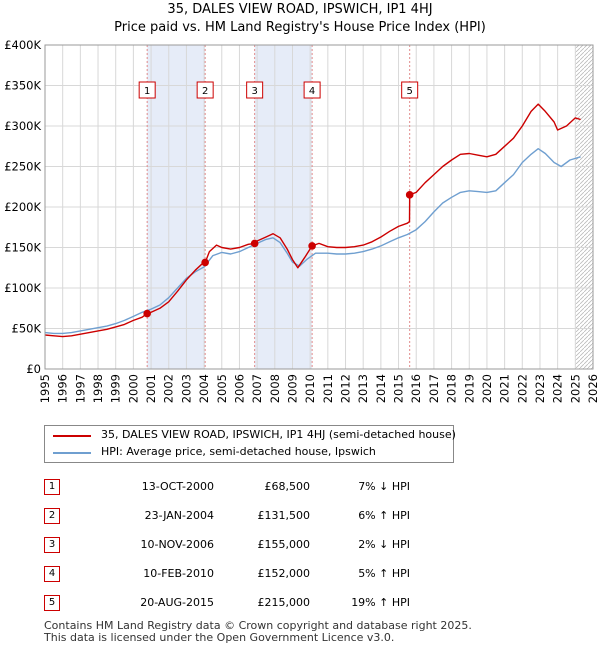  I want to click on sale-hpi: 19% ↑ HPI, so click(380, 602).